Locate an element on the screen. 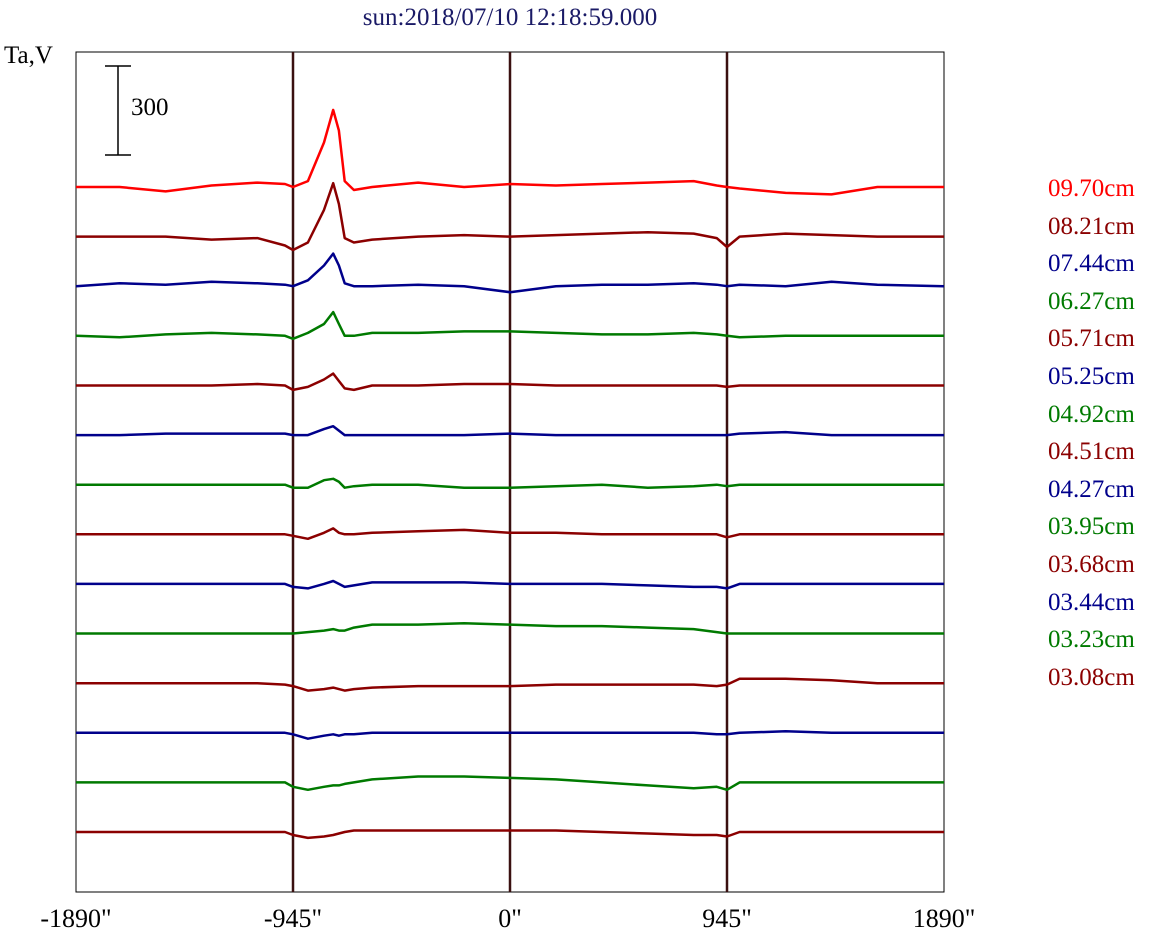  trace-04.92cm is located at coordinates (510, 483).